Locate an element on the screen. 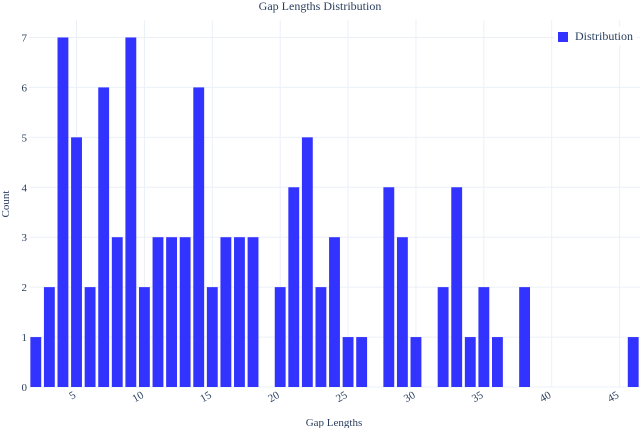 Image resolution: width=640 pixels, height=428 pixels. x-tick-label: 20 is located at coordinates (274, 397).